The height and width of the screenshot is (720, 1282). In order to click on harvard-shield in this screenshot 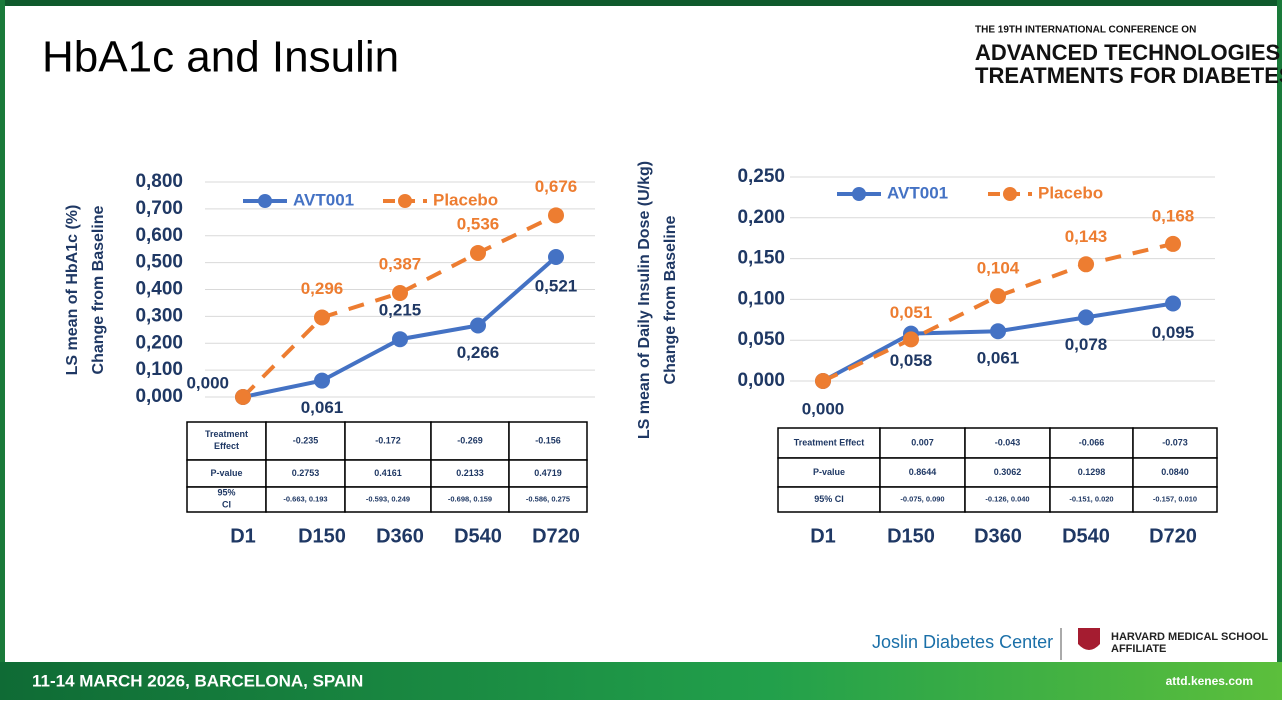, I will do `click(1089, 639)`.